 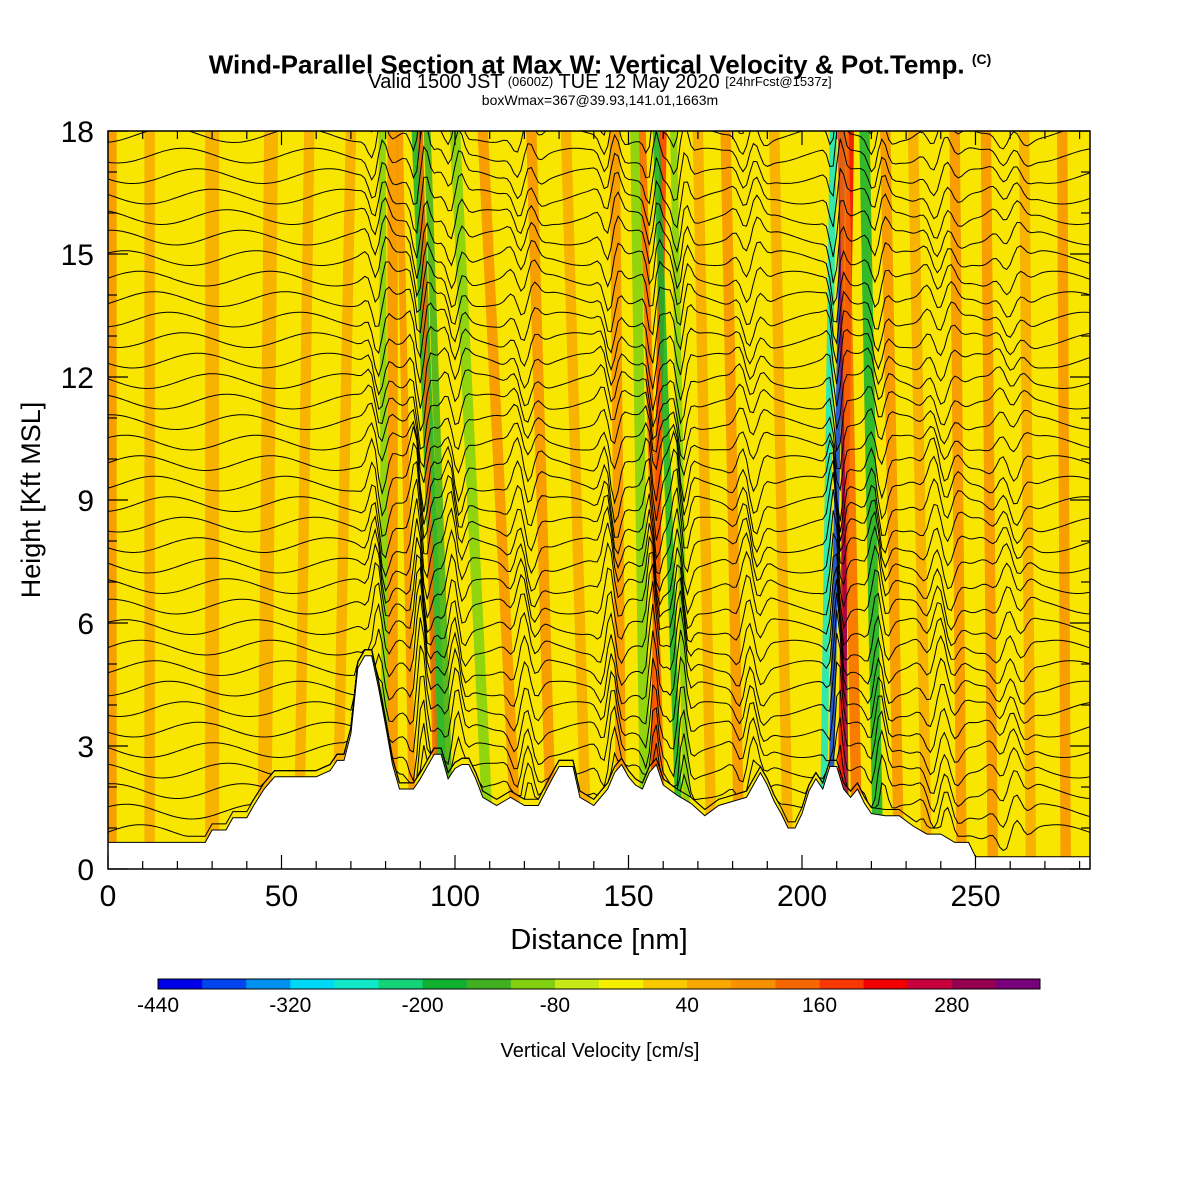 What do you see at coordinates (600, 1051) in the screenshot?
I see `colorbar-label: Vertical Velocity [cm/s]` at bounding box center [600, 1051].